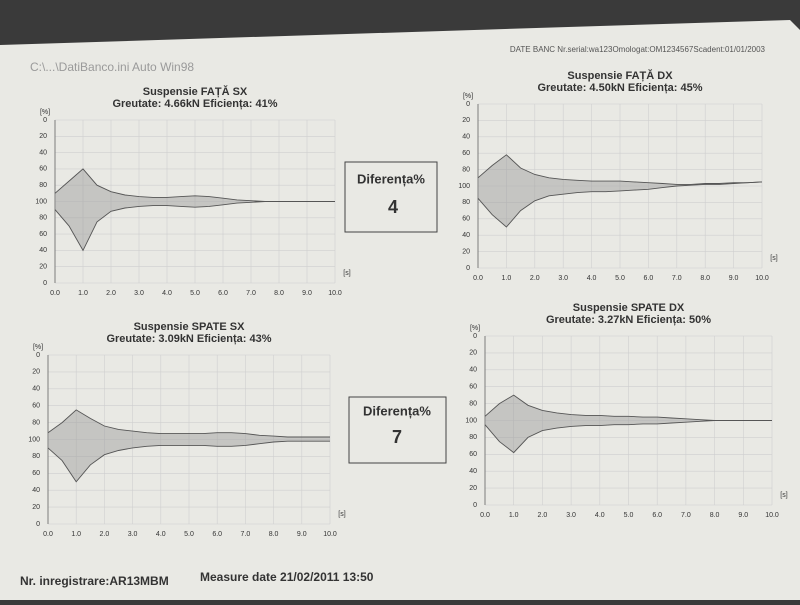  Describe the element at coordinates (195, 91) in the screenshot. I see `chart-title: Suspensie FAȚĂ SX` at that location.